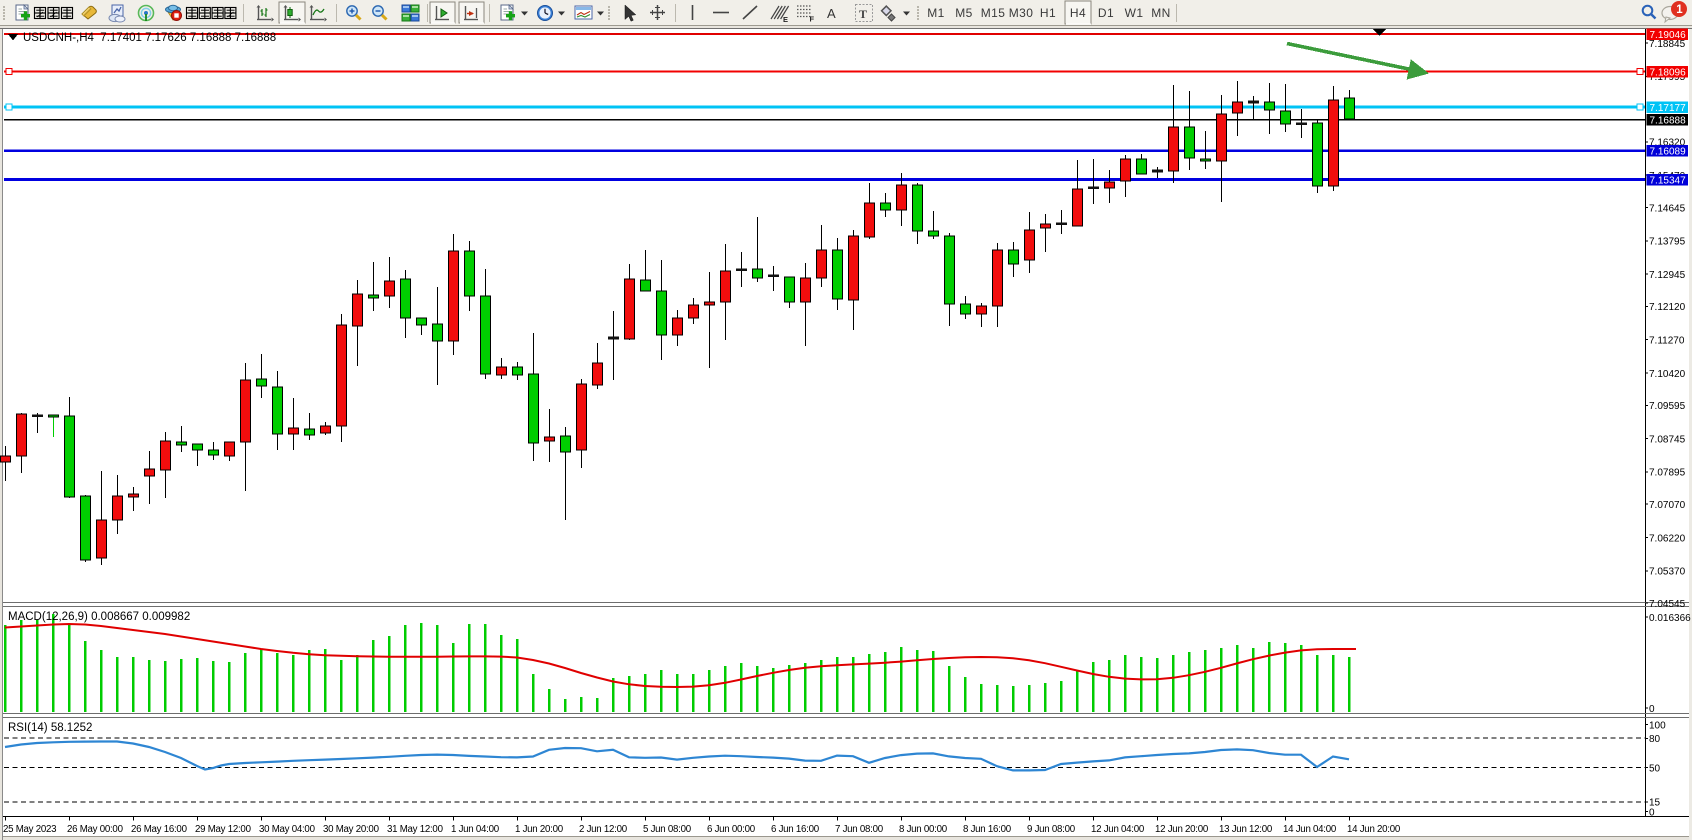  What do you see at coordinates (1668, 121) in the screenshot?
I see `svg-text: 7.16888` at bounding box center [1668, 121].